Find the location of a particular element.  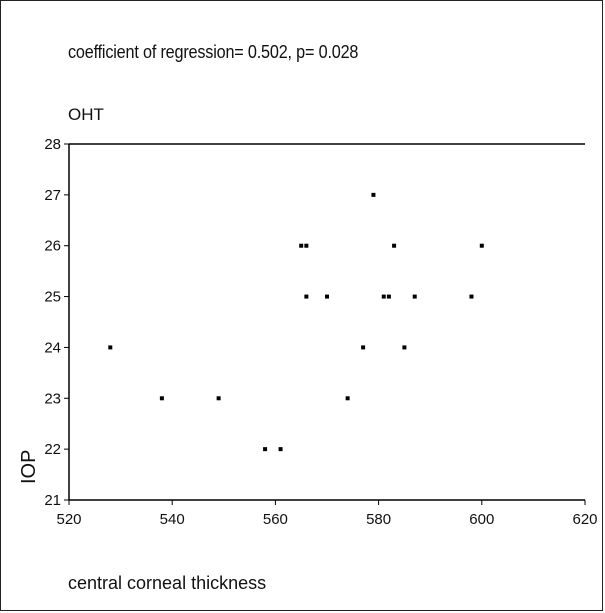

y-tick-label: 22 is located at coordinates (52, 449).